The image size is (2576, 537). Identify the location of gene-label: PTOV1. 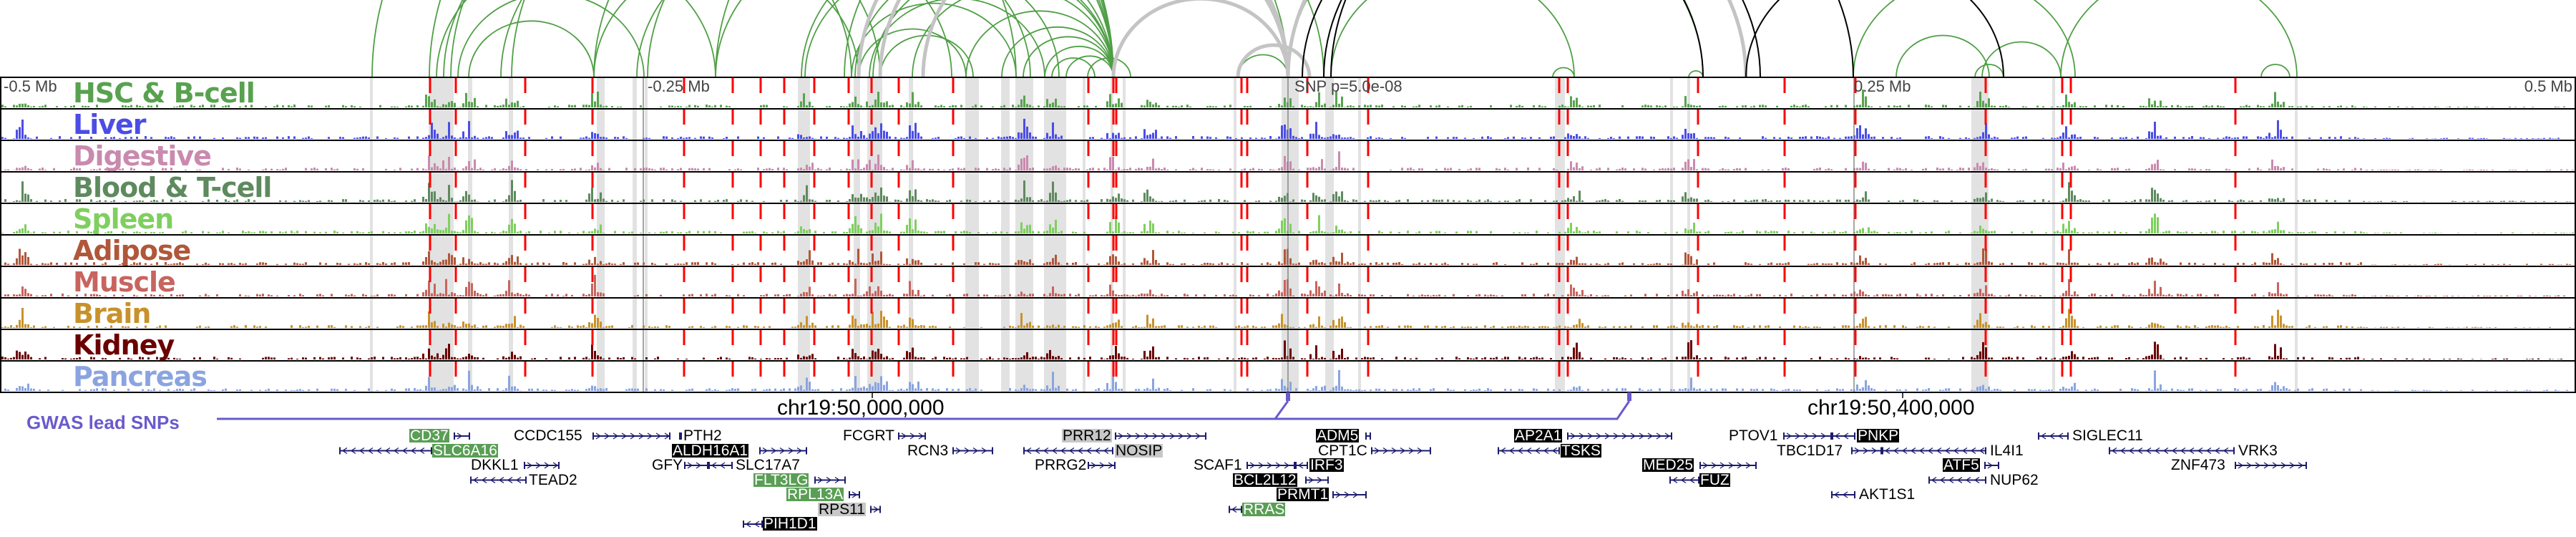
(1753, 435).